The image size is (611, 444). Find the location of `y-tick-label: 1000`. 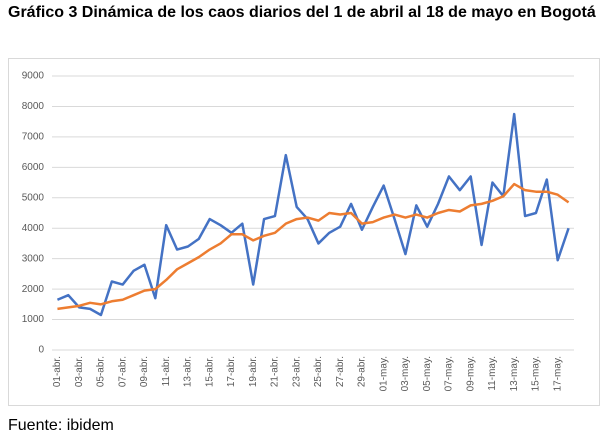

y-tick-label: 1000 is located at coordinates (33, 319).